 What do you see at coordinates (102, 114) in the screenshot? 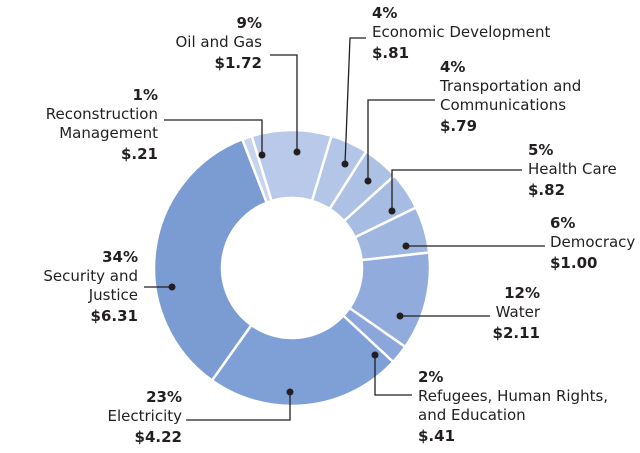
I see `category-label: Reconstruction` at bounding box center [102, 114].